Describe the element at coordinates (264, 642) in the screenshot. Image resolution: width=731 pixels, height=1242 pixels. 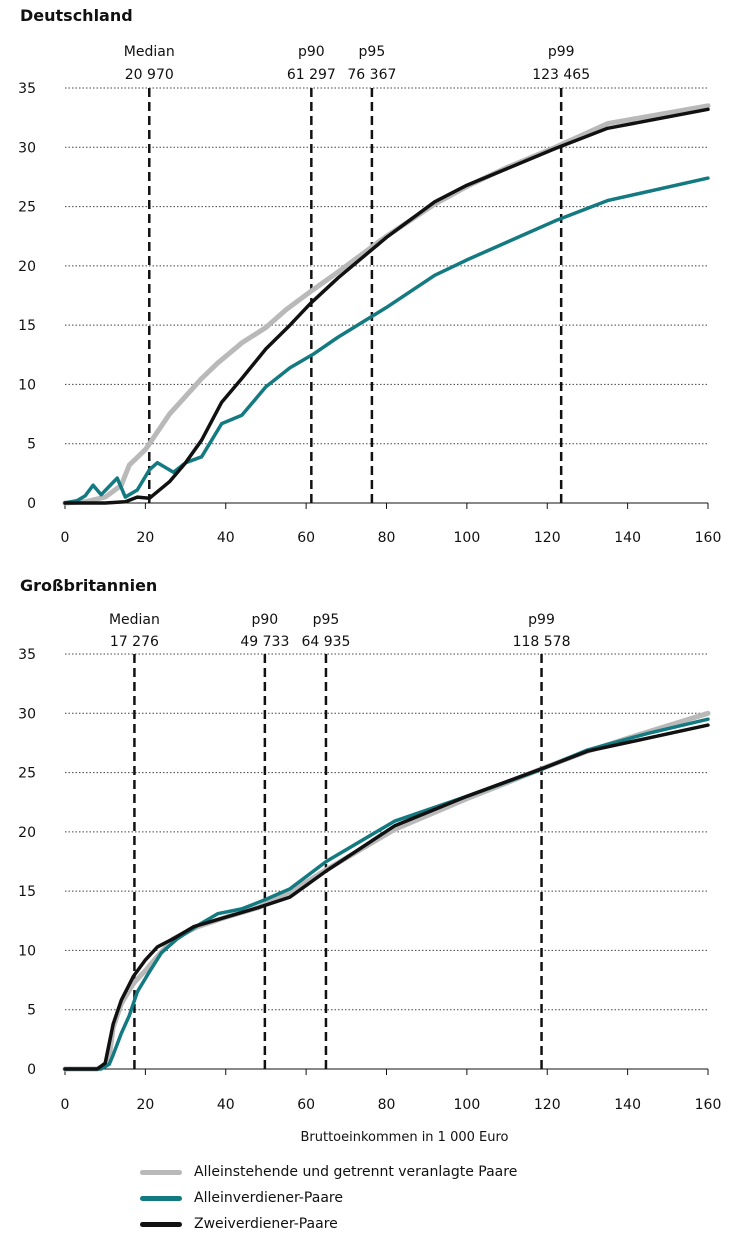
I see `percentile-value: 49 733` at that location.